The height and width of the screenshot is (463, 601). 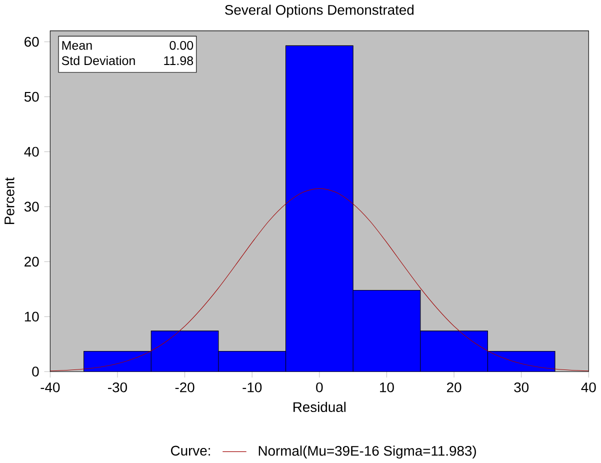 I want to click on y-tick-label: 40, so click(x=31, y=151).